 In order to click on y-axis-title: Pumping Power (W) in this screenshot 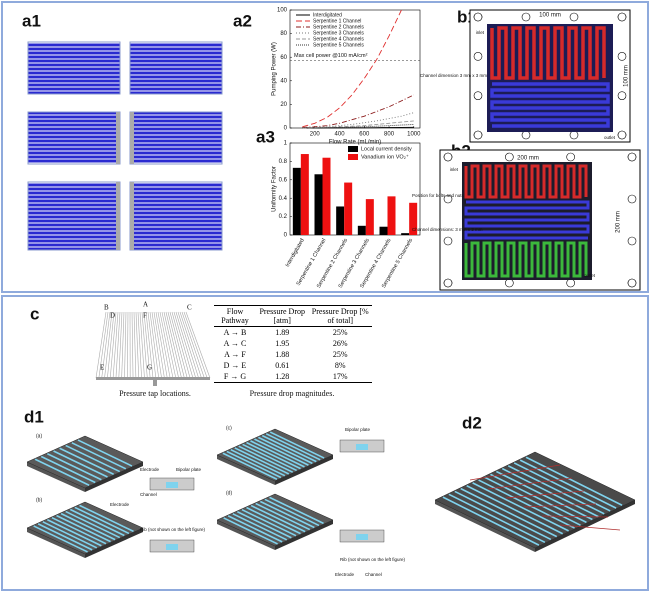, I will do `click(275, 69)`.